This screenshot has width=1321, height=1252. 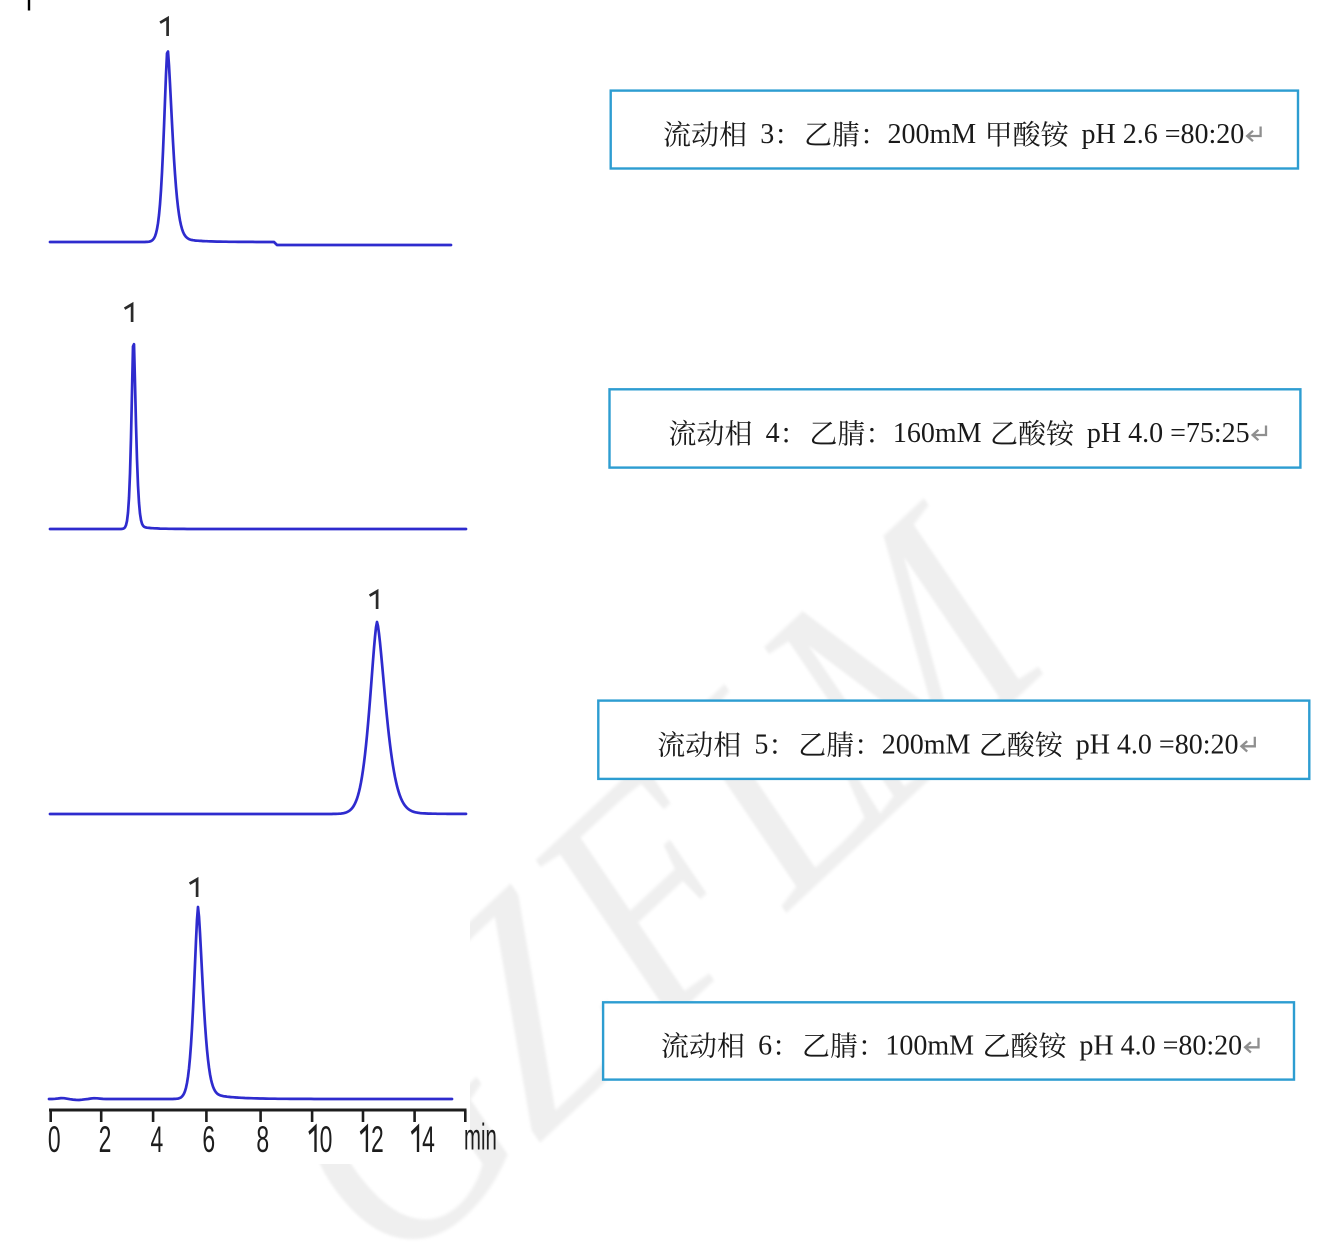 What do you see at coordinates (480, 1137) in the screenshot?
I see `svg-text: min` at bounding box center [480, 1137].